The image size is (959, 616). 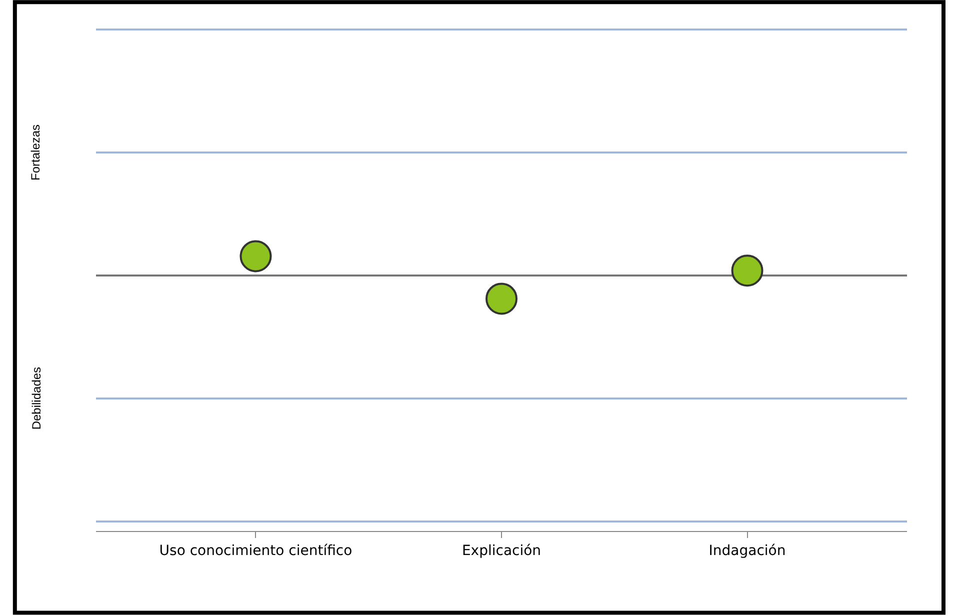 I want to click on text: Debilidades, so click(x=36, y=398).